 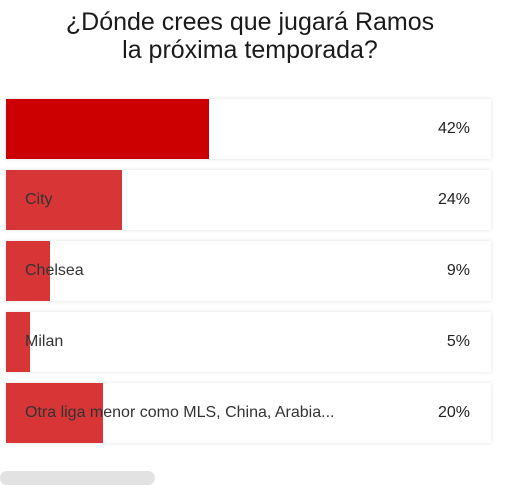 What do you see at coordinates (248, 342) in the screenshot?
I see `poll-option-milan: Milan 5%` at bounding box center [248, 342].